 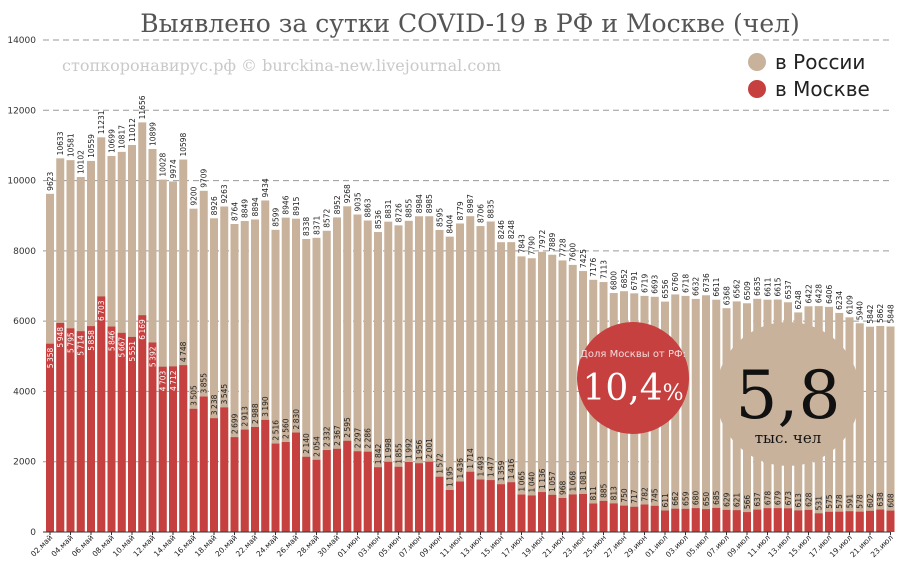 I want to click on value-label-moscow: 5 795, so click(x=71, y=342).